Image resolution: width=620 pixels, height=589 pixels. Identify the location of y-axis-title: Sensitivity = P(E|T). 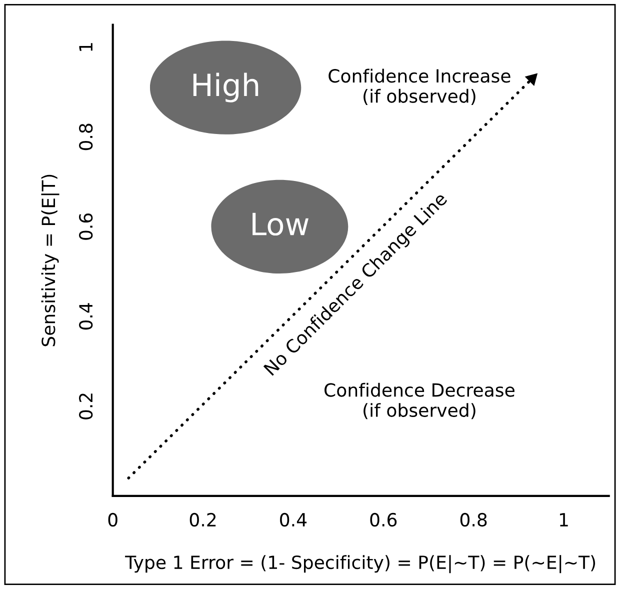
(50, 260).